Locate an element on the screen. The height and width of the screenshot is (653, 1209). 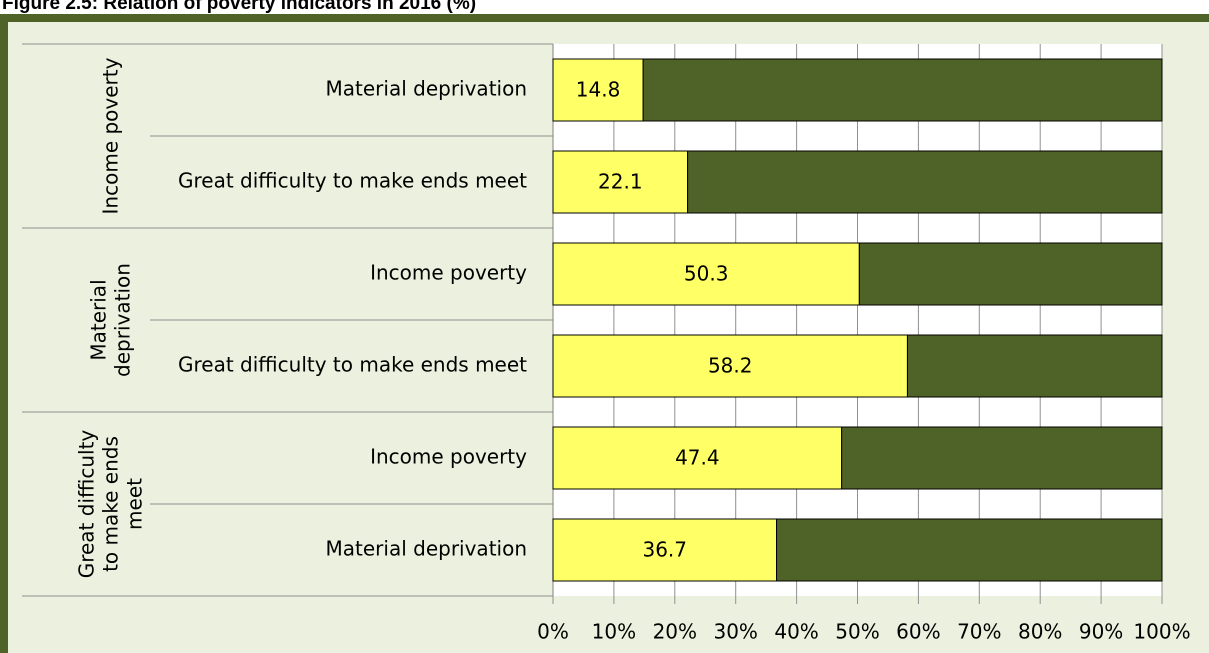
x-tick-label: 50% is located at coordinates (857, 632).